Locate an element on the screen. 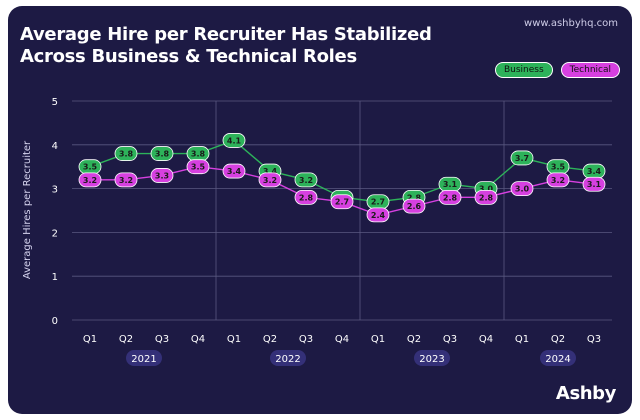 This screenshot has width=640, height=420. technical-data-label: 2.4 is located at coordinates (378, 215).